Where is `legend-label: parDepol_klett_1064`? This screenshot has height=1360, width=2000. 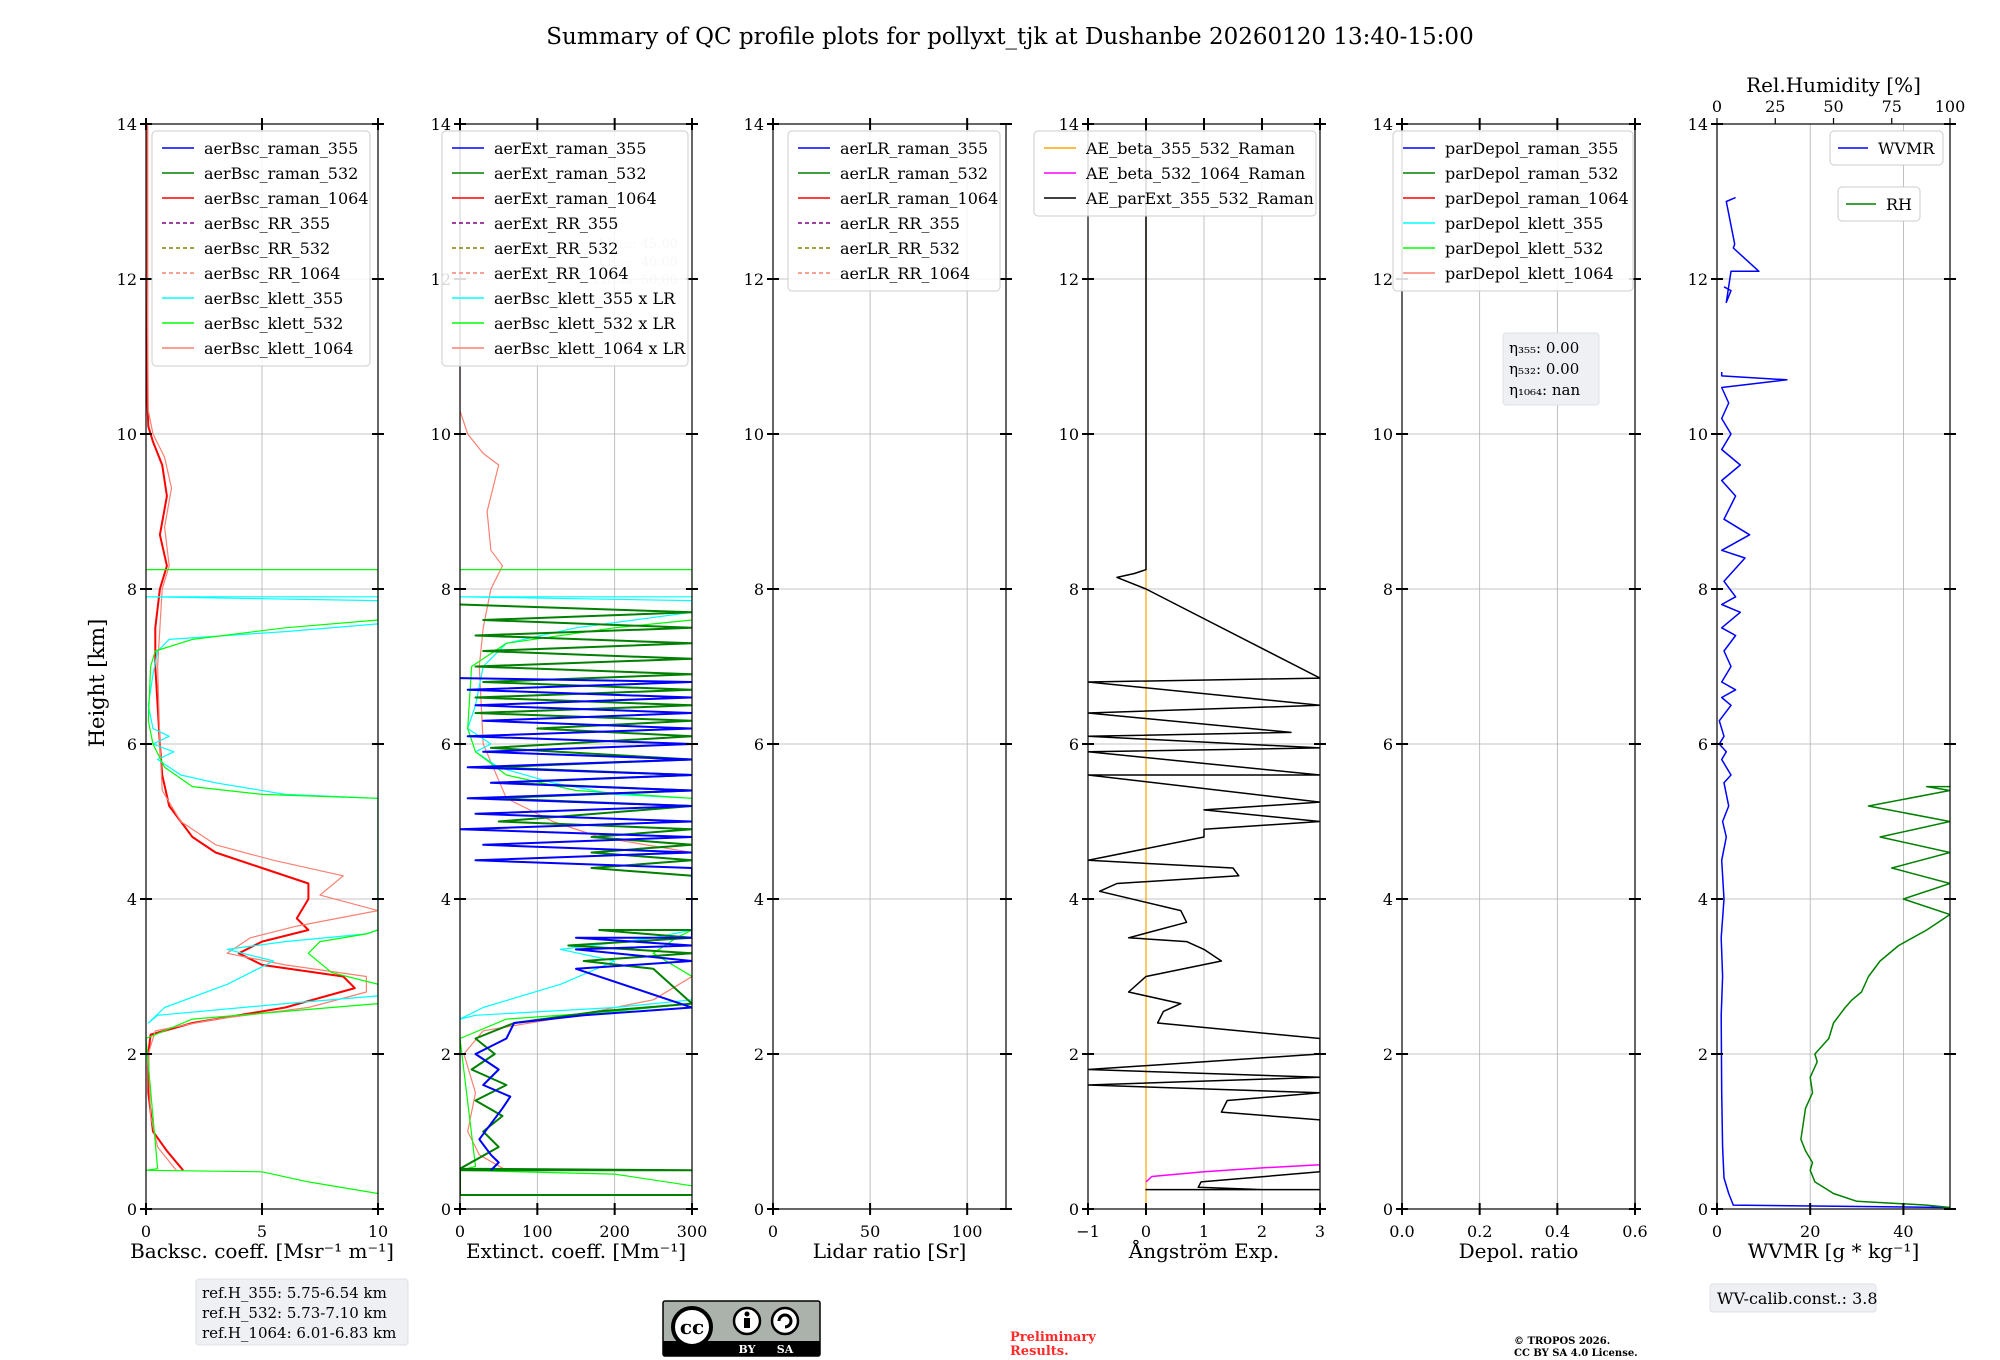
legend-label: parDepol_klett_1064 is located at coordinates (1529, 273).